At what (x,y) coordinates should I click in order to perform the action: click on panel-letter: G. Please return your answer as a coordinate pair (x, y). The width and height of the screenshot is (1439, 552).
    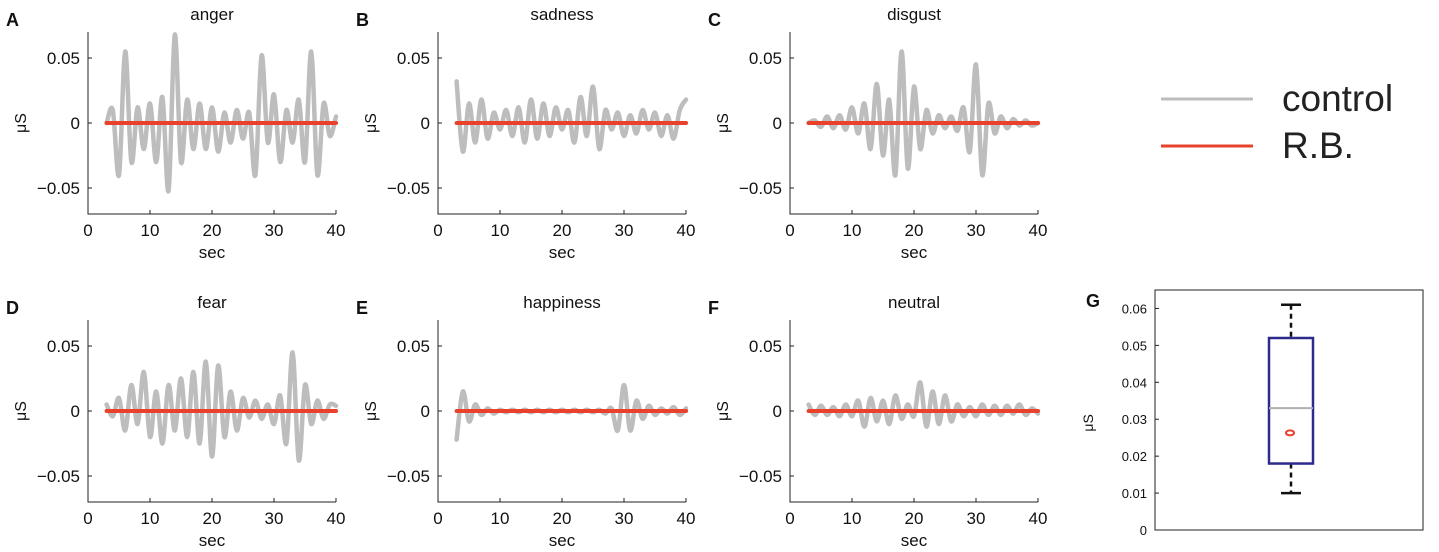
    Looking at the image, I should click on (1093, 301).